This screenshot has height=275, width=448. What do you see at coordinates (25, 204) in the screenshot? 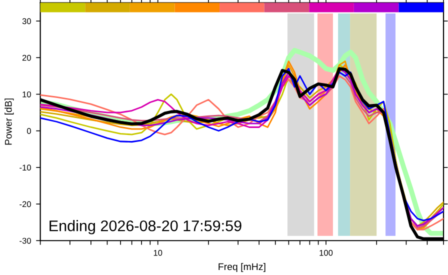
I see `y-tick-label: -20` at bounding box center [25, 204].